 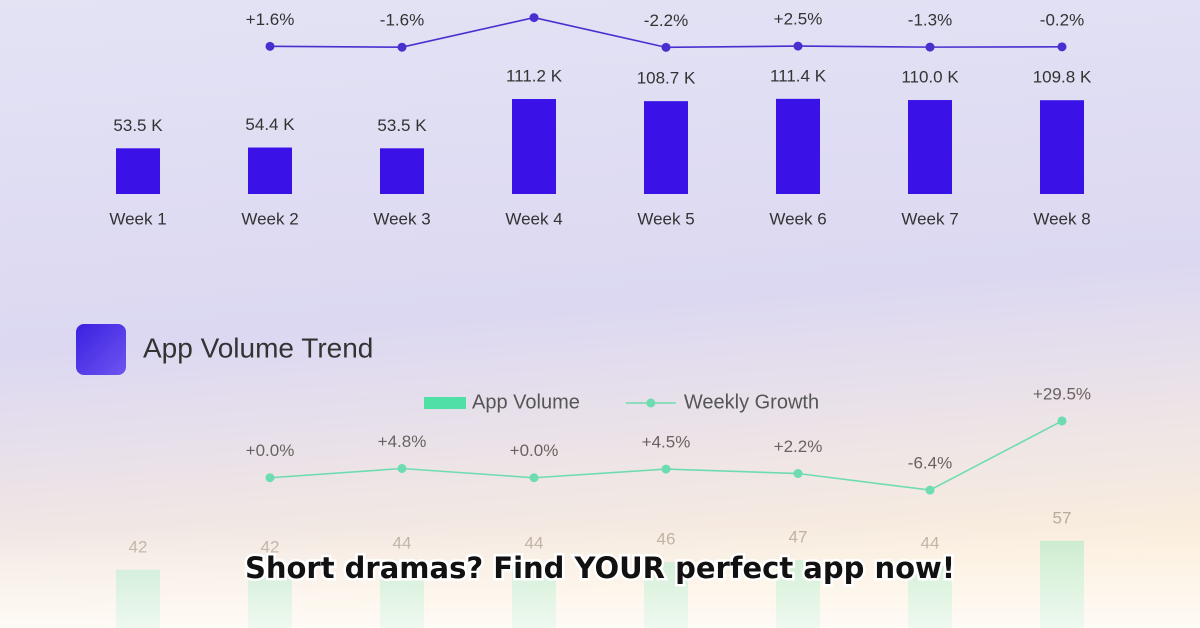 I want to click on legend-label: Weekly Growth, so click(x=751, y=402).